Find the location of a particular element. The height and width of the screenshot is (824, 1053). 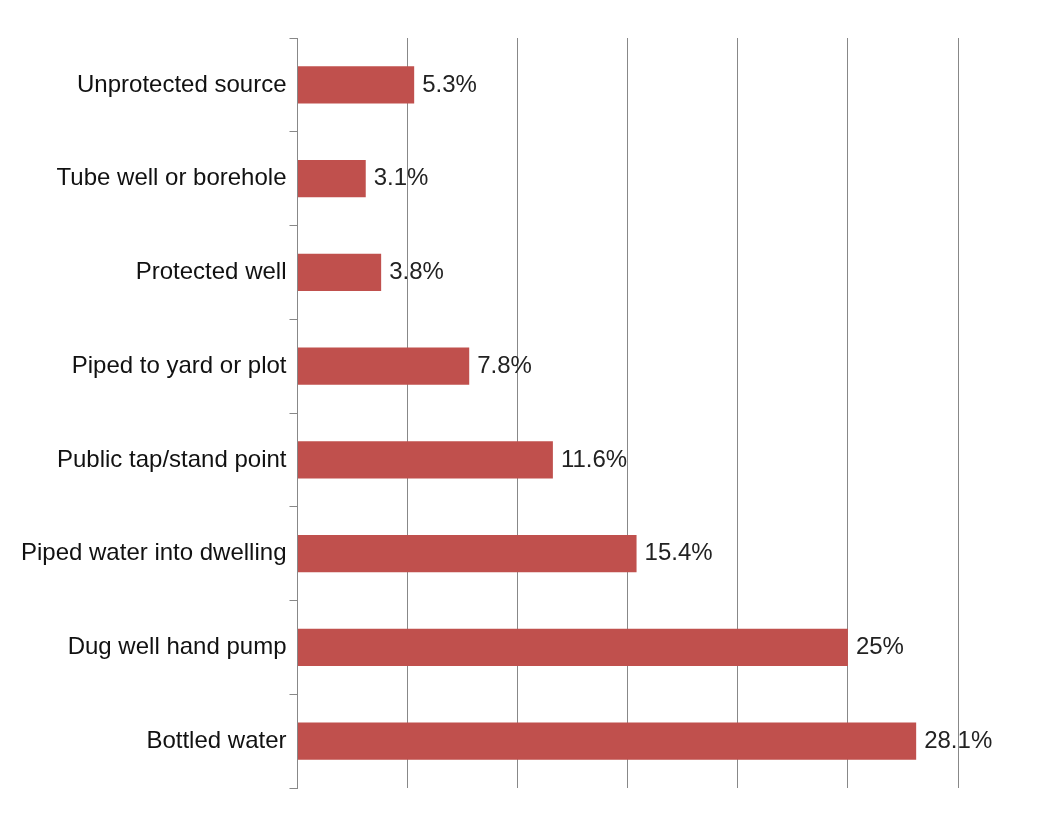

data-label: 5.3% is located at coordinates (449, 83).